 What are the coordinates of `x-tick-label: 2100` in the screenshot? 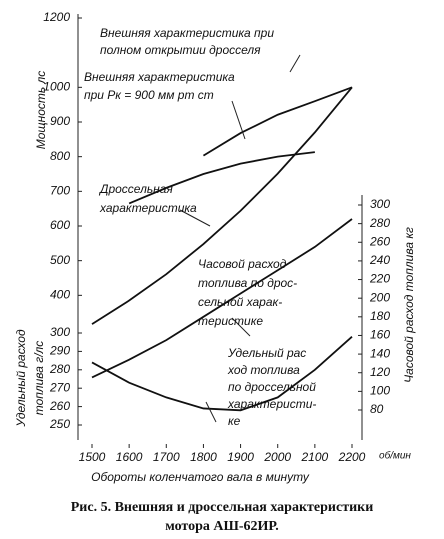 It's located at (315, 457).